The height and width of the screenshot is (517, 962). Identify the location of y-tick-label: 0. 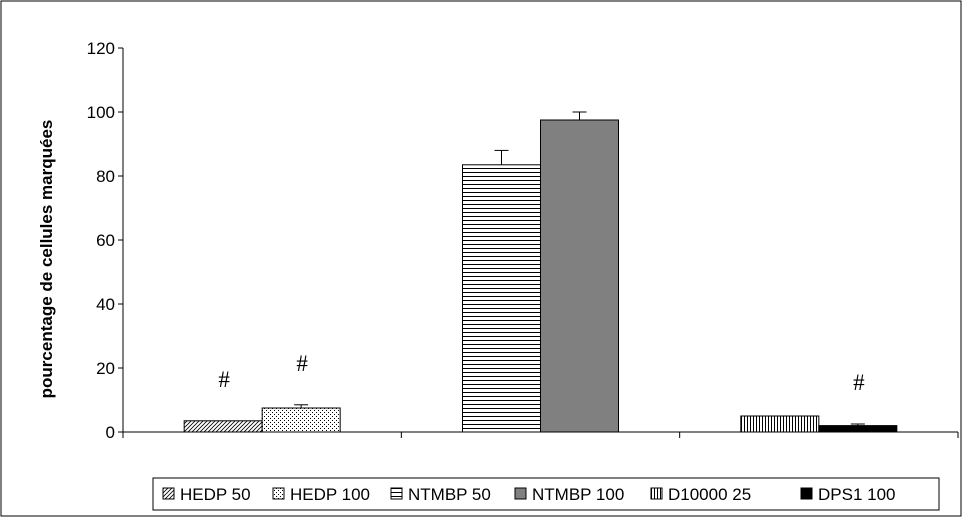
(110, 432).